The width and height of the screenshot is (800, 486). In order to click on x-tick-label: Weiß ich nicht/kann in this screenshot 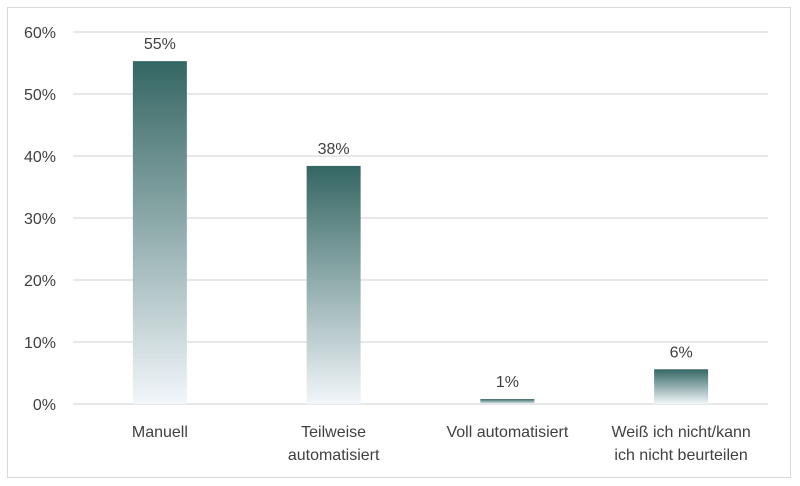, I will do `click(680, 432)`.